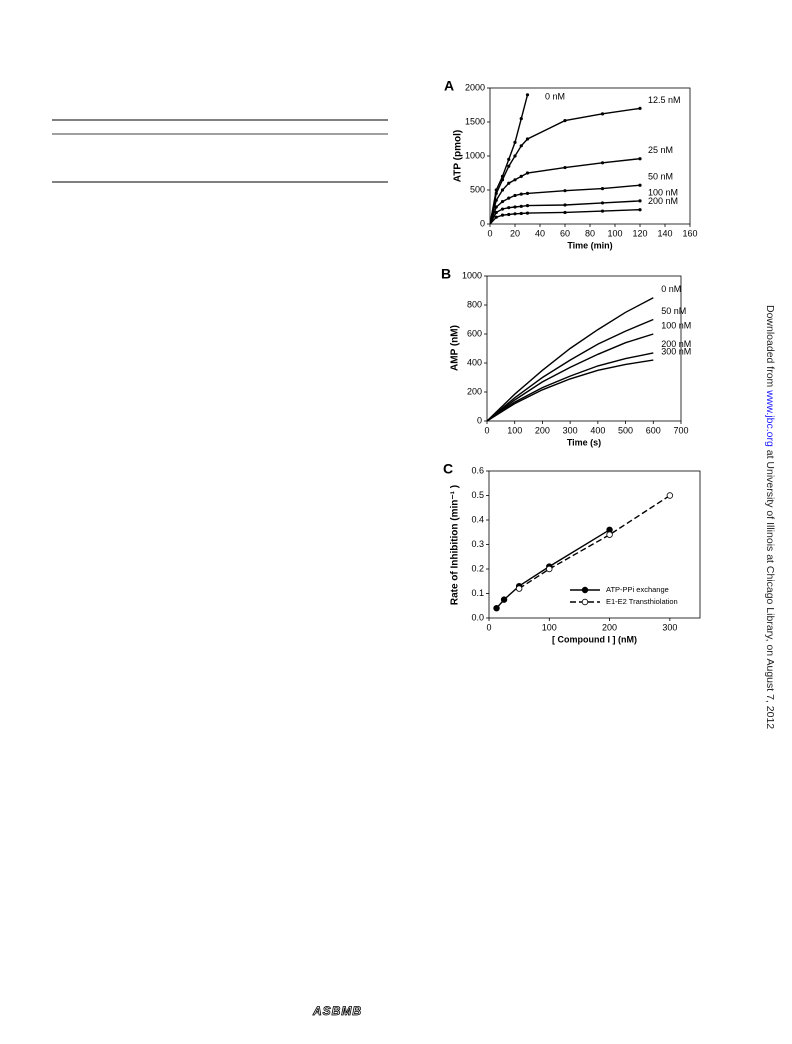 The width and height of the screenshot is (792, 1044). I want to click on x-tick-label: 80, so click(590, 233).